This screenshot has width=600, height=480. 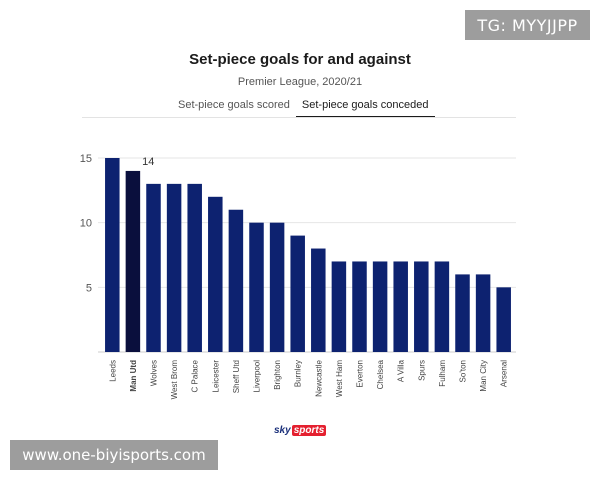 I want to click on x-tick-label: Newcastle, so click(x=318, y=377).